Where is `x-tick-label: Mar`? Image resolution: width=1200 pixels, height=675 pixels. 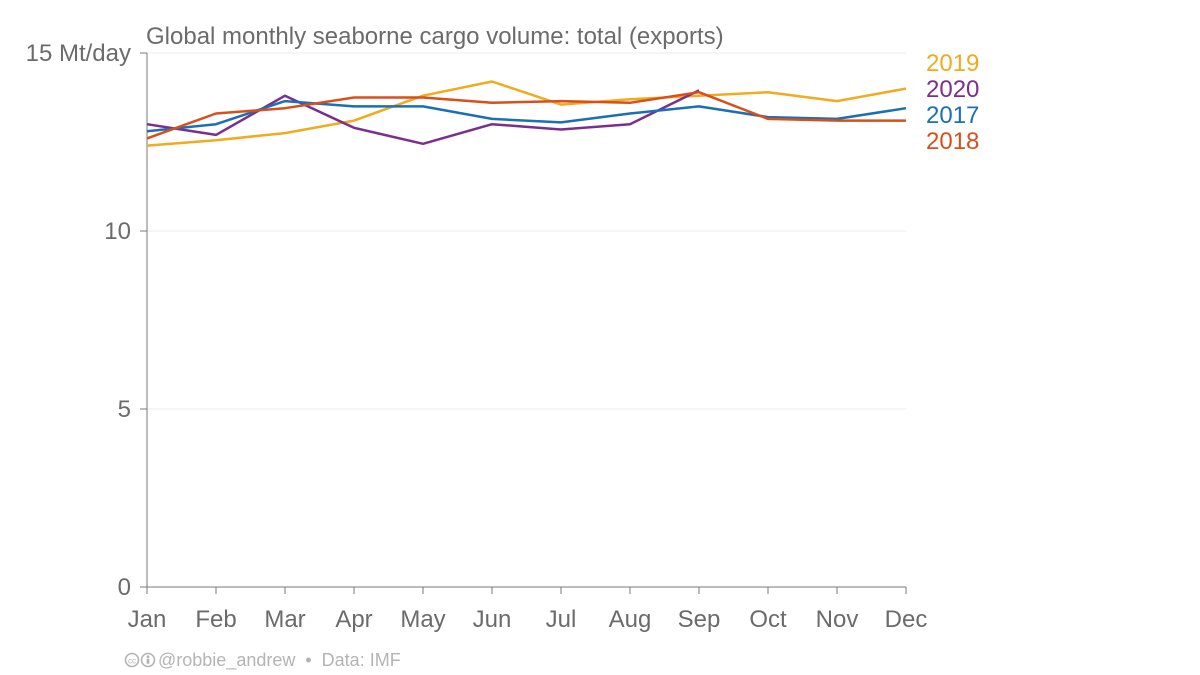 x-tick-label: Mar is located at coordinates (284, 619).